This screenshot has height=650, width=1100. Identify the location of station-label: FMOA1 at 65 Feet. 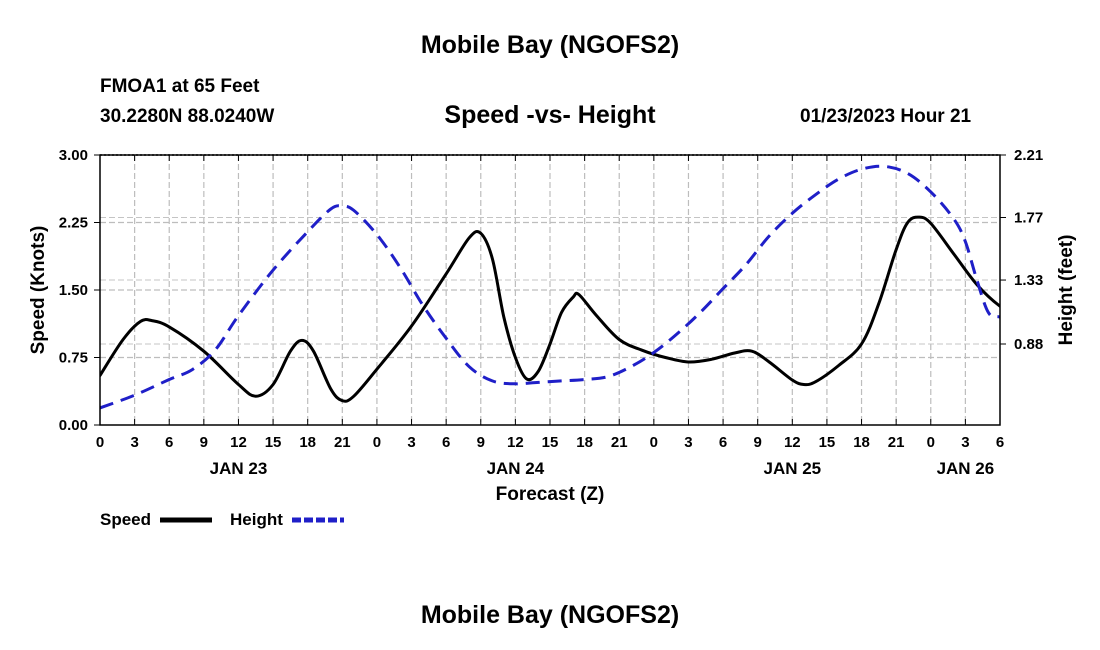
(180, 86).